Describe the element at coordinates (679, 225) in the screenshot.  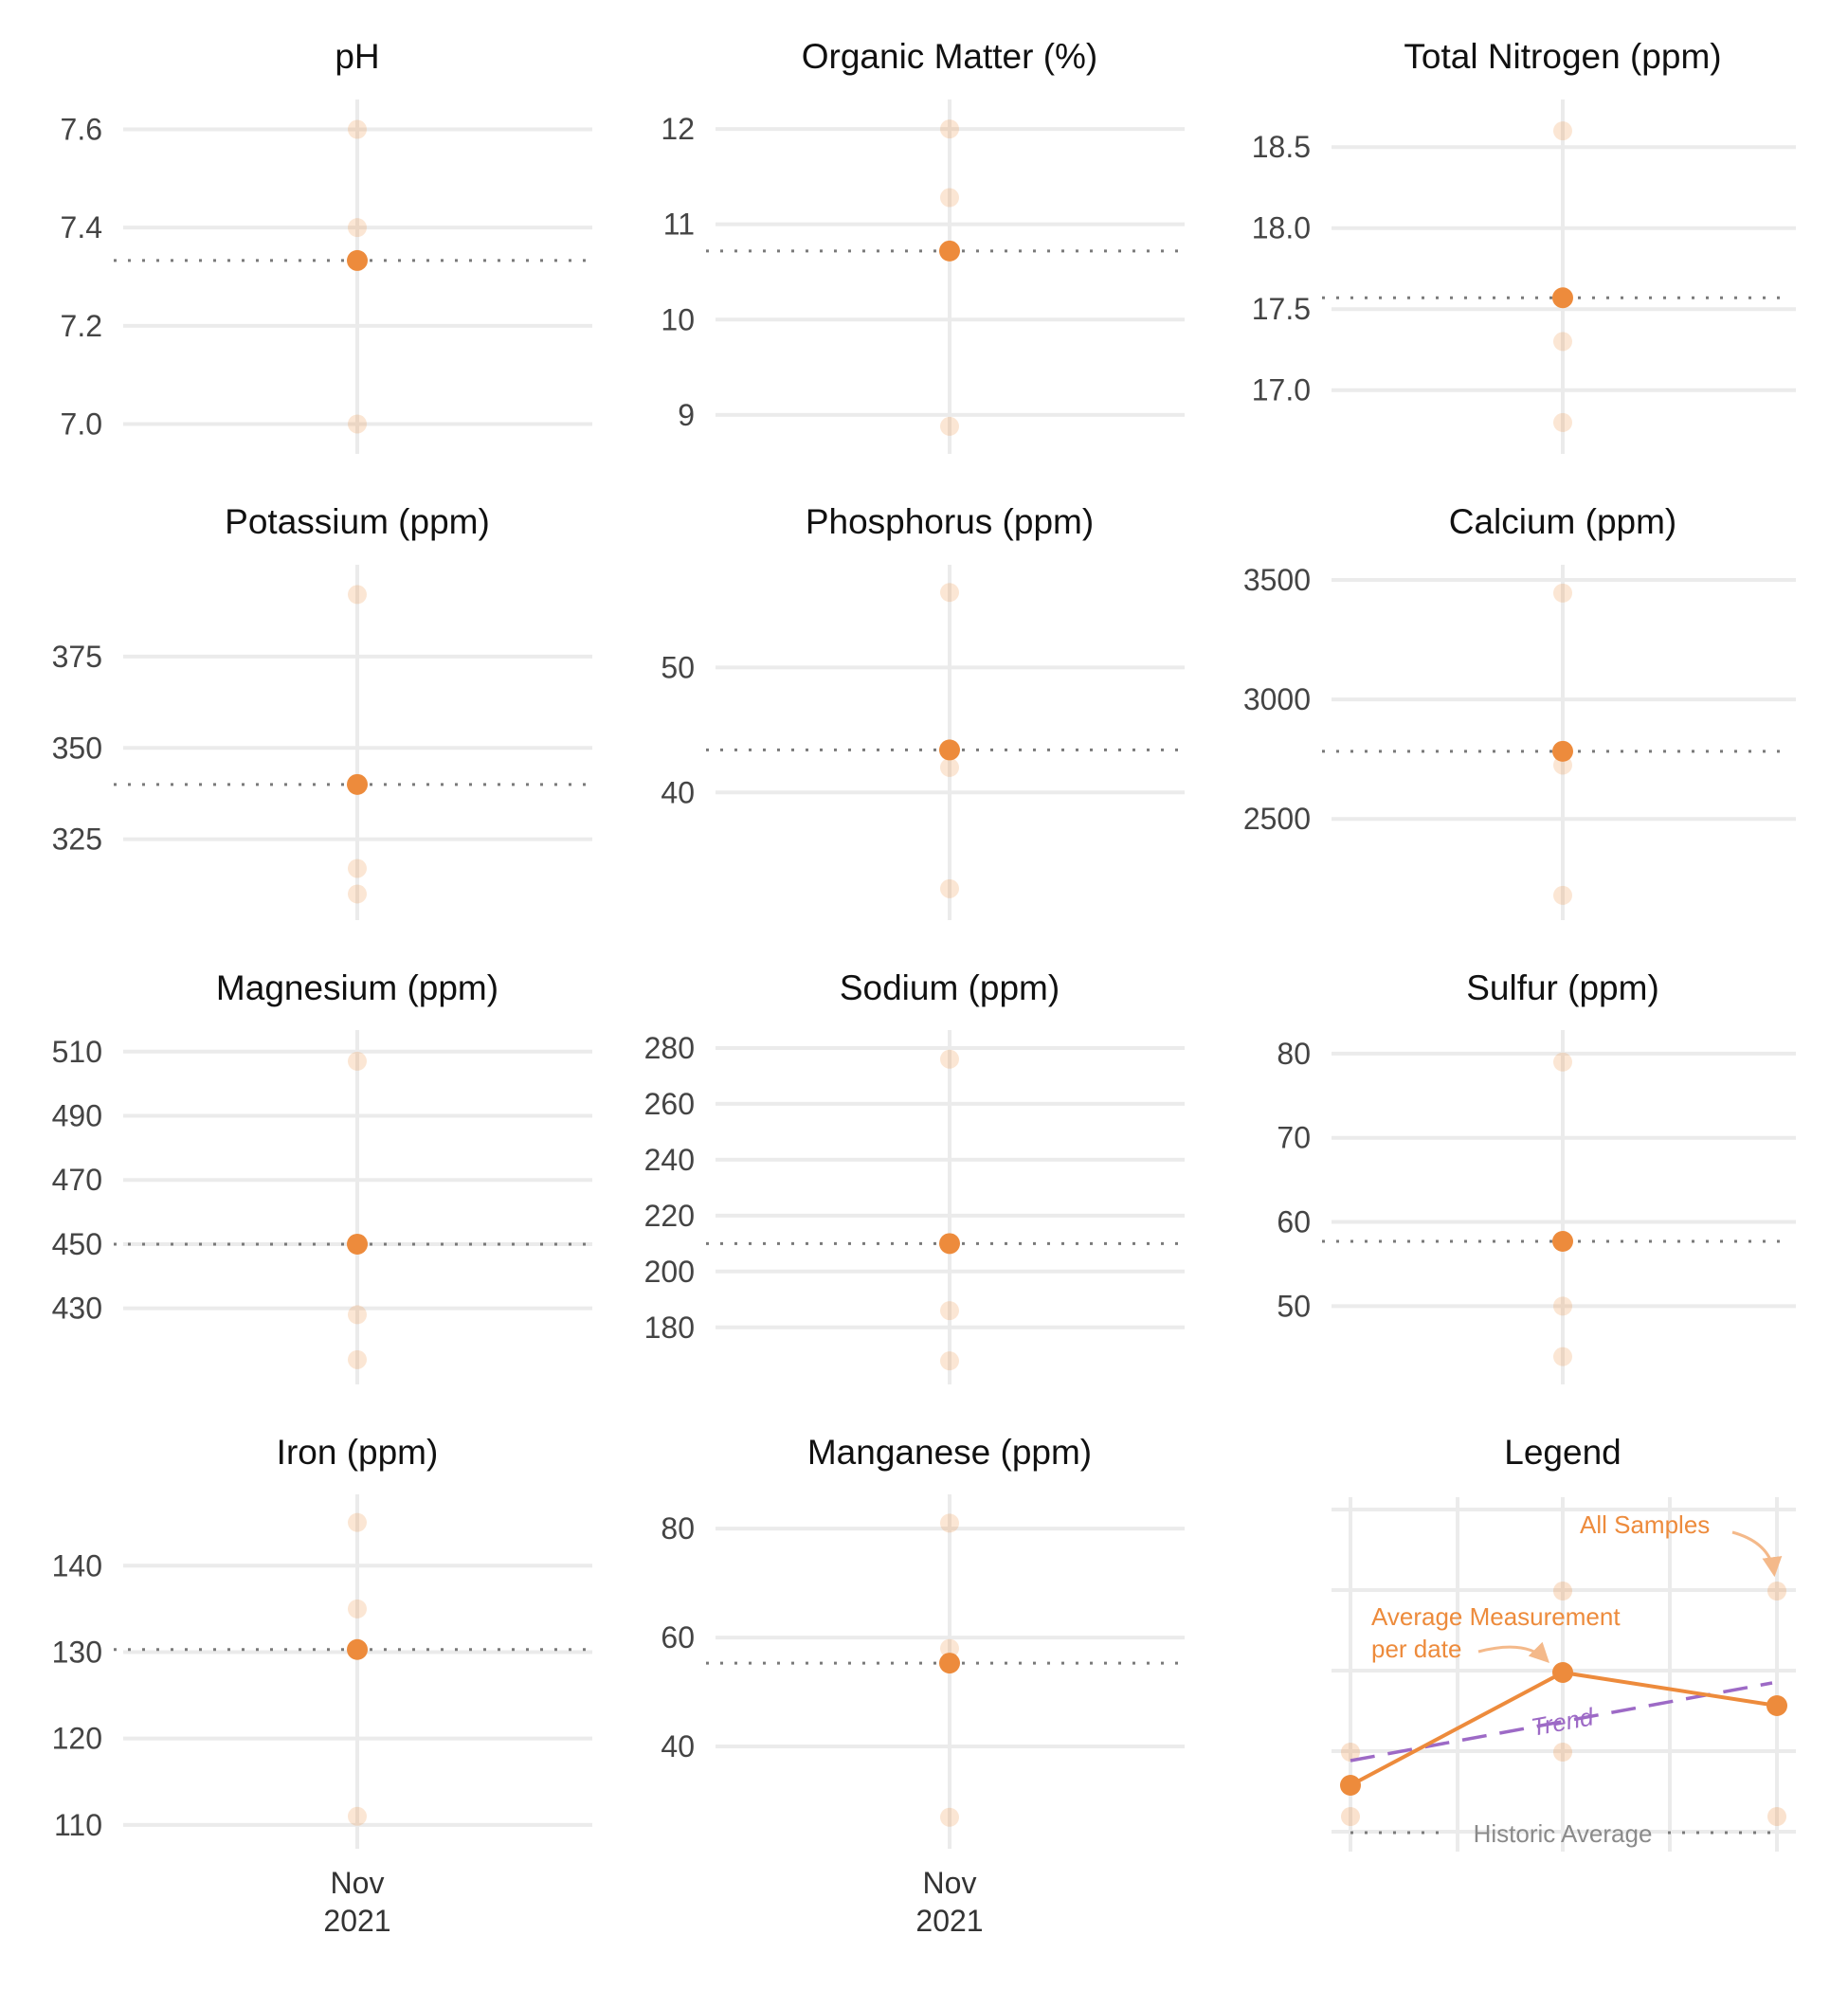
I see `y-tick-label: 11` at that location.